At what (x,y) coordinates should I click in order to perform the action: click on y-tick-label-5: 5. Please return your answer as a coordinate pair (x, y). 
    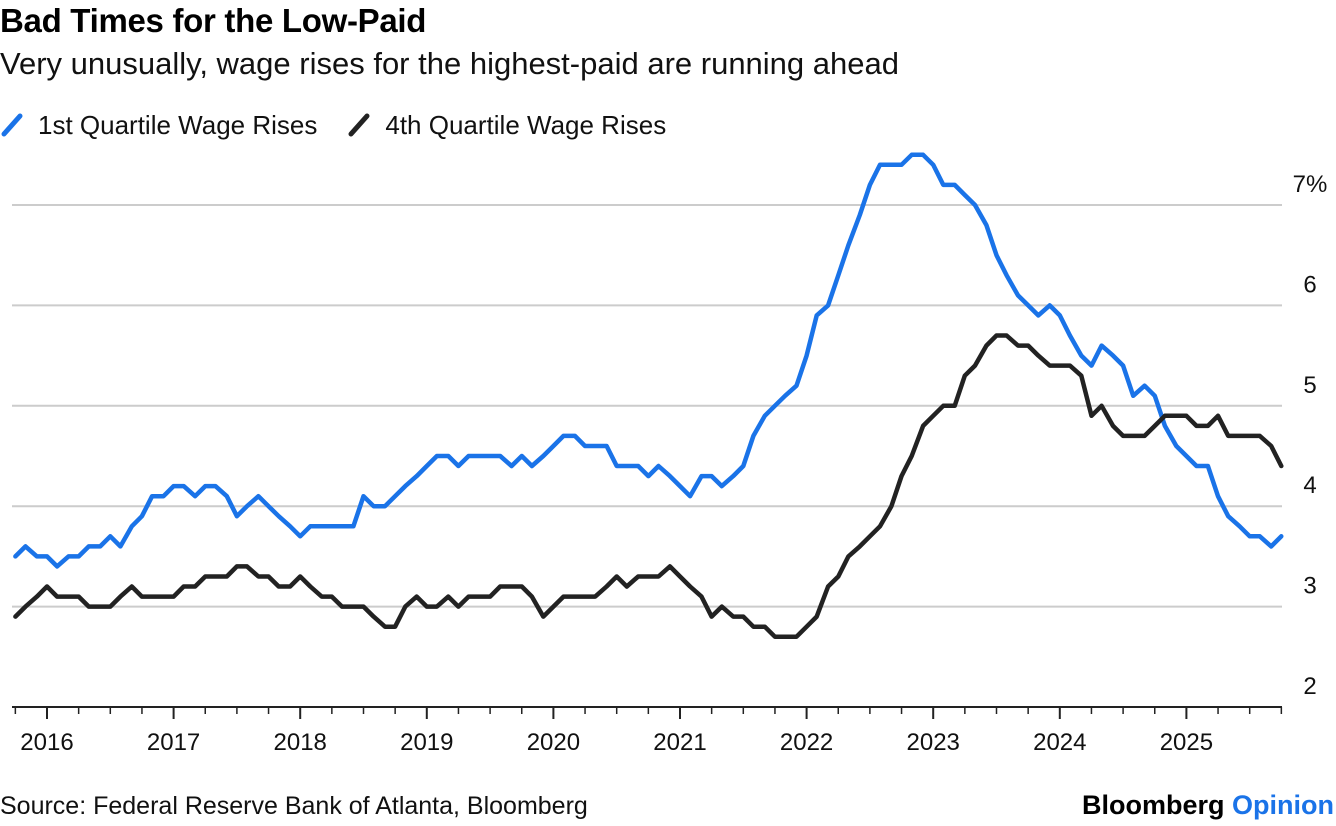
    Looking at the image, I should click on (1309, 385).